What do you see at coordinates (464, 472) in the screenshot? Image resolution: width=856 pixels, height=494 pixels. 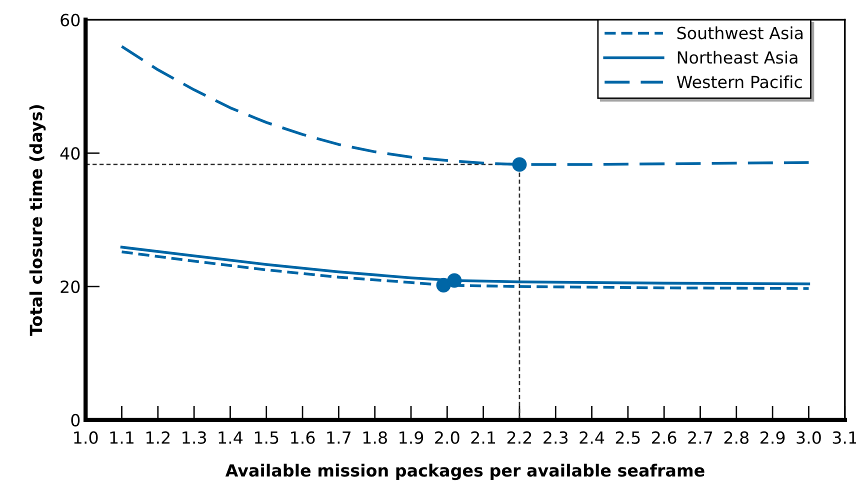 I see `x-axis-title: Available mission packages per available seaframe` at bounding box center [464, 472].